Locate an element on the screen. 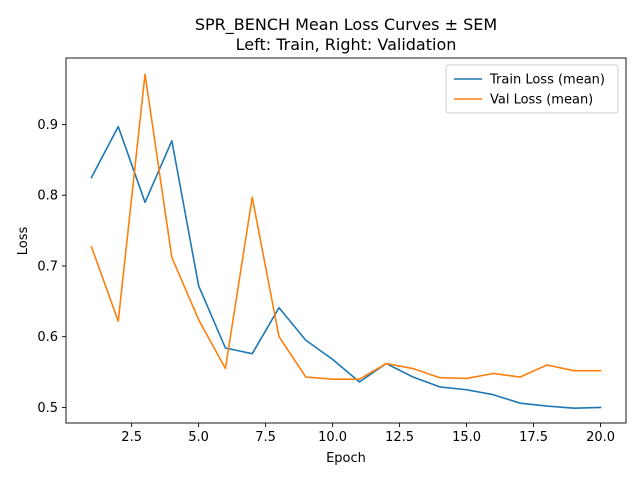 The width and height of the screenshot is (640, 480). x-tick-label: 10.0 is located at coordinates (332, 437).